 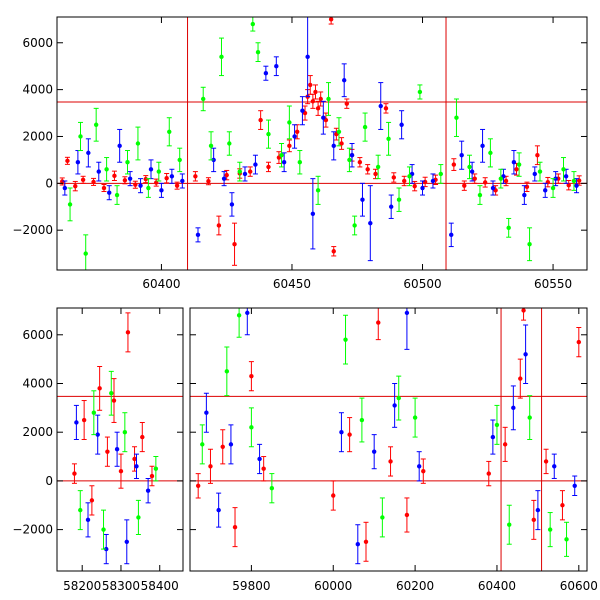 What do you see at coordinates (37, 90) in the screenshot?
I see `y-tick-label: 4000` at bounding box center [37, 90].